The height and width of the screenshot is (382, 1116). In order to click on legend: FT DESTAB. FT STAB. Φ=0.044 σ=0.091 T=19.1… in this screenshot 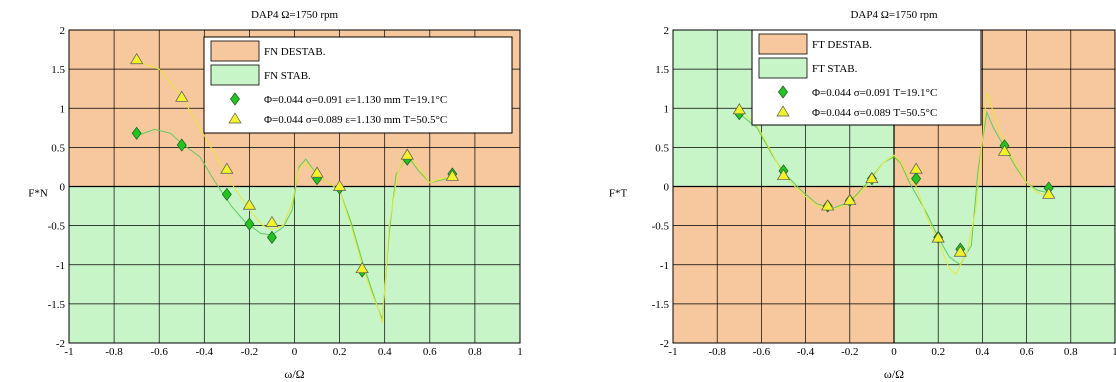, I will do `click(866, 77)`.